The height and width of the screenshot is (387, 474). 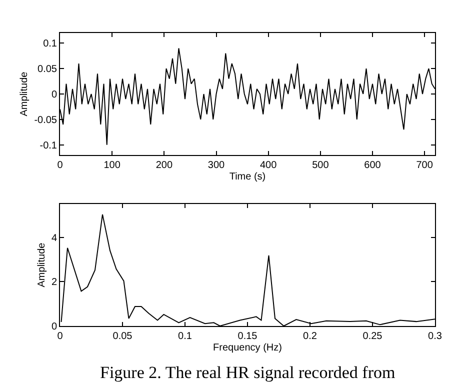 What do you see at coordinates (164, 165) in the screenshot?
I see `x-tick-label: 200` at bounding box center [164, 165].